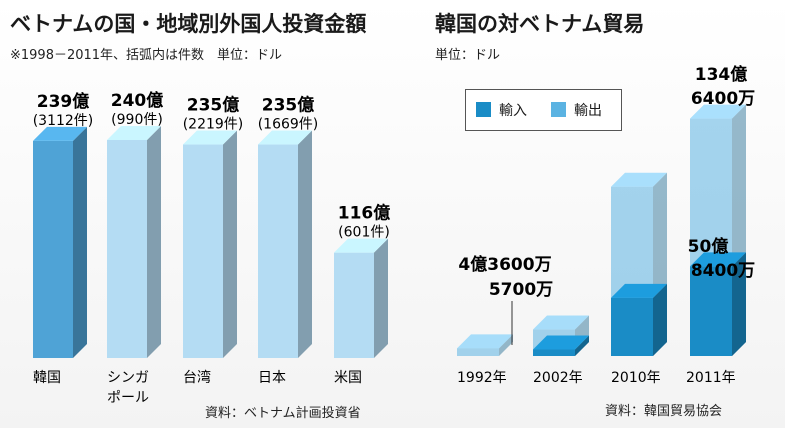 Image resolution: width=785 pixels, height=428 pixels. What do you see at coordinates (558, 109) in the screenshot?
I see `legend-export-swatch` at bounding box center [558, 109].